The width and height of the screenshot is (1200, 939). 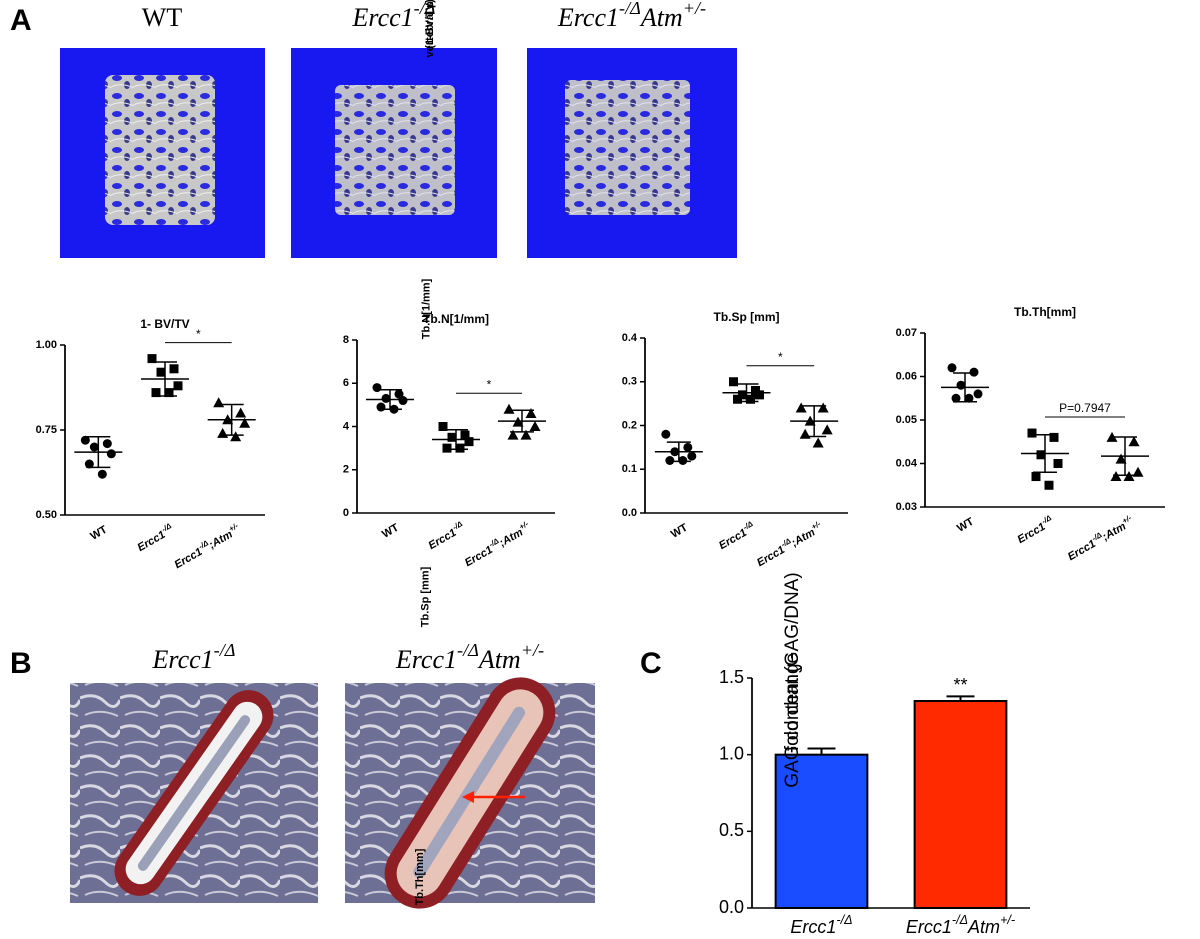 What do you see at coordinates (398, 153) in the screenshot?
I see `microct-images` at bounding box center [398, 153].